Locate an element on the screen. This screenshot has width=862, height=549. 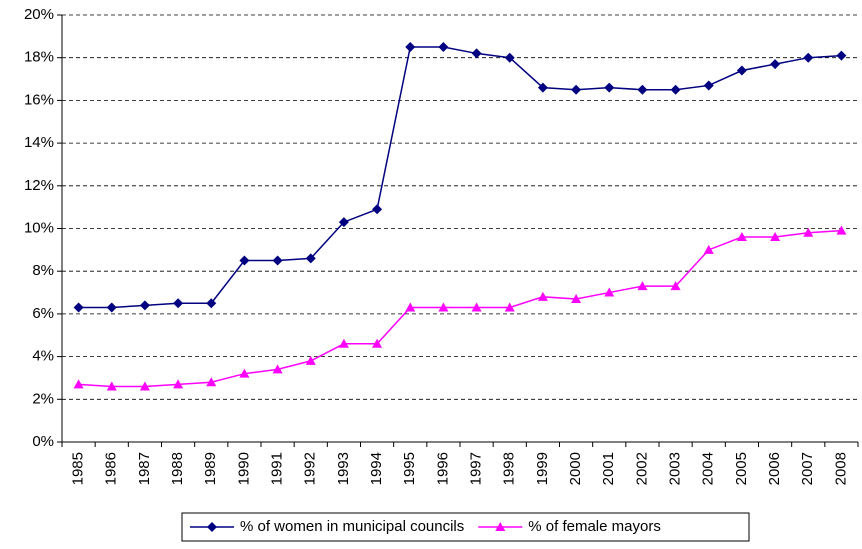
y-tick-label: 4% is located at coordinates (43, 356).